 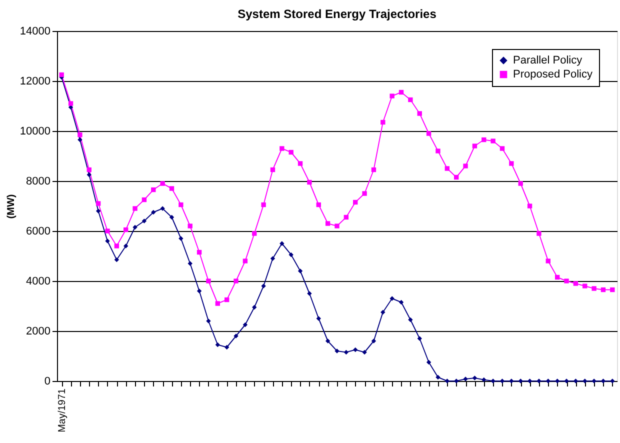 What do you see at coordinates (38, 232) in the screenshot?
I see `y-tick-label: 6000` at bounding box center [38, 232].